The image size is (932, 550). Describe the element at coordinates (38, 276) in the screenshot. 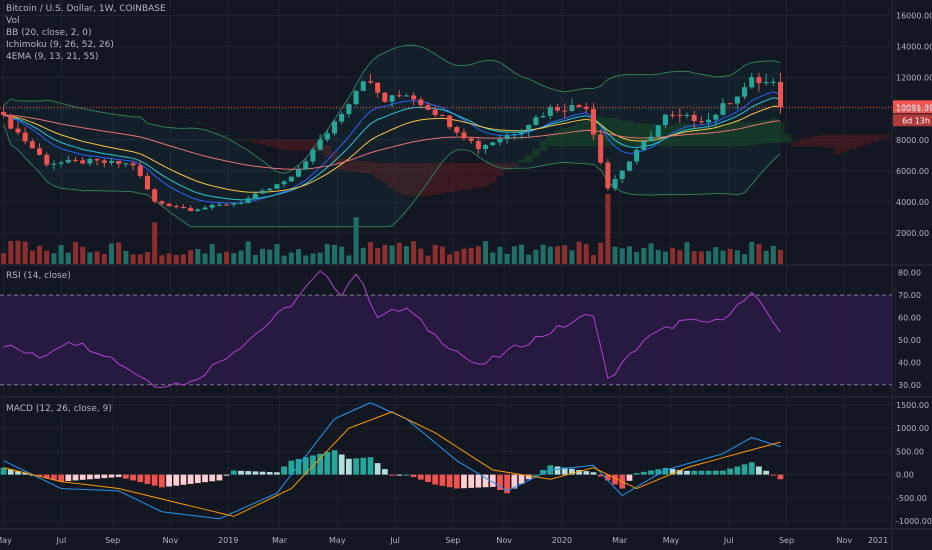

I see `legend-rsi: RSI (14, close)` at that location.